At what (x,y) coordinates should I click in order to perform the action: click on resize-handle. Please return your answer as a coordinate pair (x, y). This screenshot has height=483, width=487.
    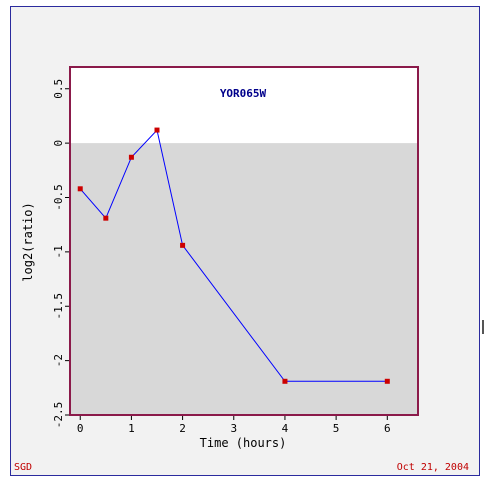
    Looking at the image, I should click on (483, 327).